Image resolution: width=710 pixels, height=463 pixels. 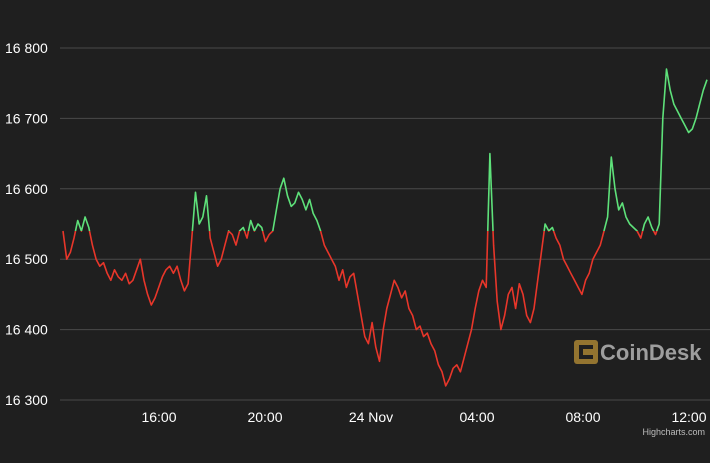 What do you see at coordinates (264, 417) in the screenshot?
I see `x-tick-label: 20:00` at bounding box center [264, 417].